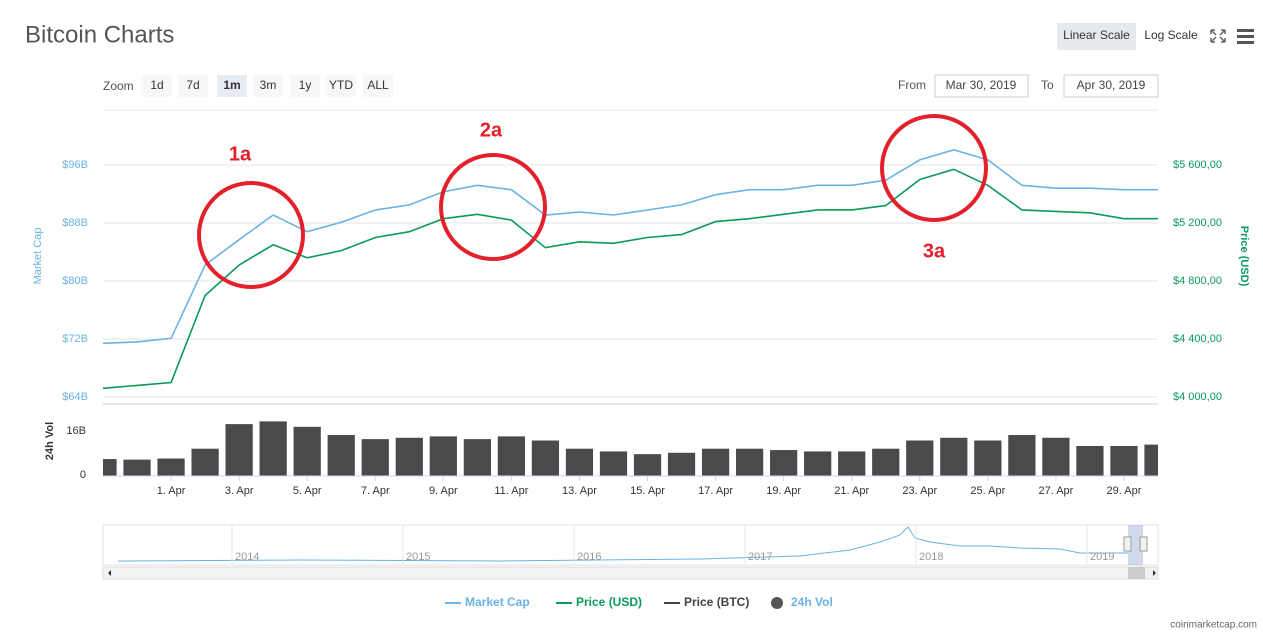  I want to click on scale-button-label: Linear Scale, so click(1096, 35).